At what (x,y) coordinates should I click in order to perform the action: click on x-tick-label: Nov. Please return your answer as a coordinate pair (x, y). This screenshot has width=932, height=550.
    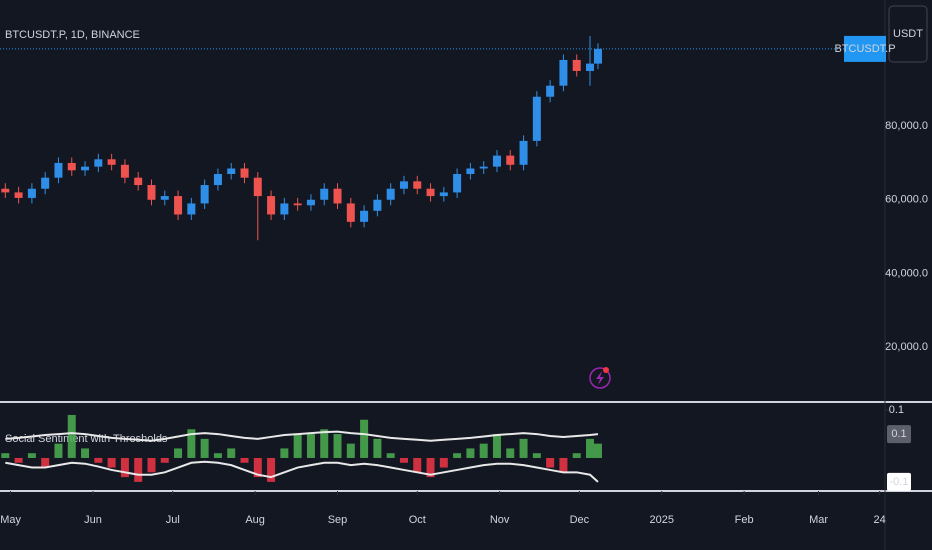
    Looking at the image, I should click on (500, 520).